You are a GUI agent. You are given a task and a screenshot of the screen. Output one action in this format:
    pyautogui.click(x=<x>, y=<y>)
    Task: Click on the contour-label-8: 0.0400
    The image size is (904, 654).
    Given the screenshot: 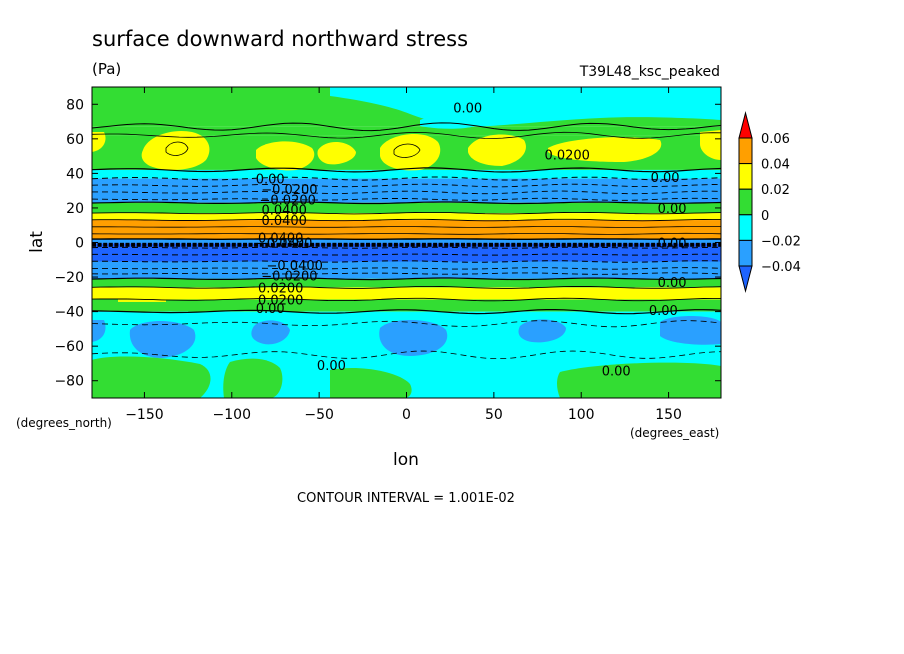 What is the action you would take?
    pyautogui.click(x=284, y=221)
    